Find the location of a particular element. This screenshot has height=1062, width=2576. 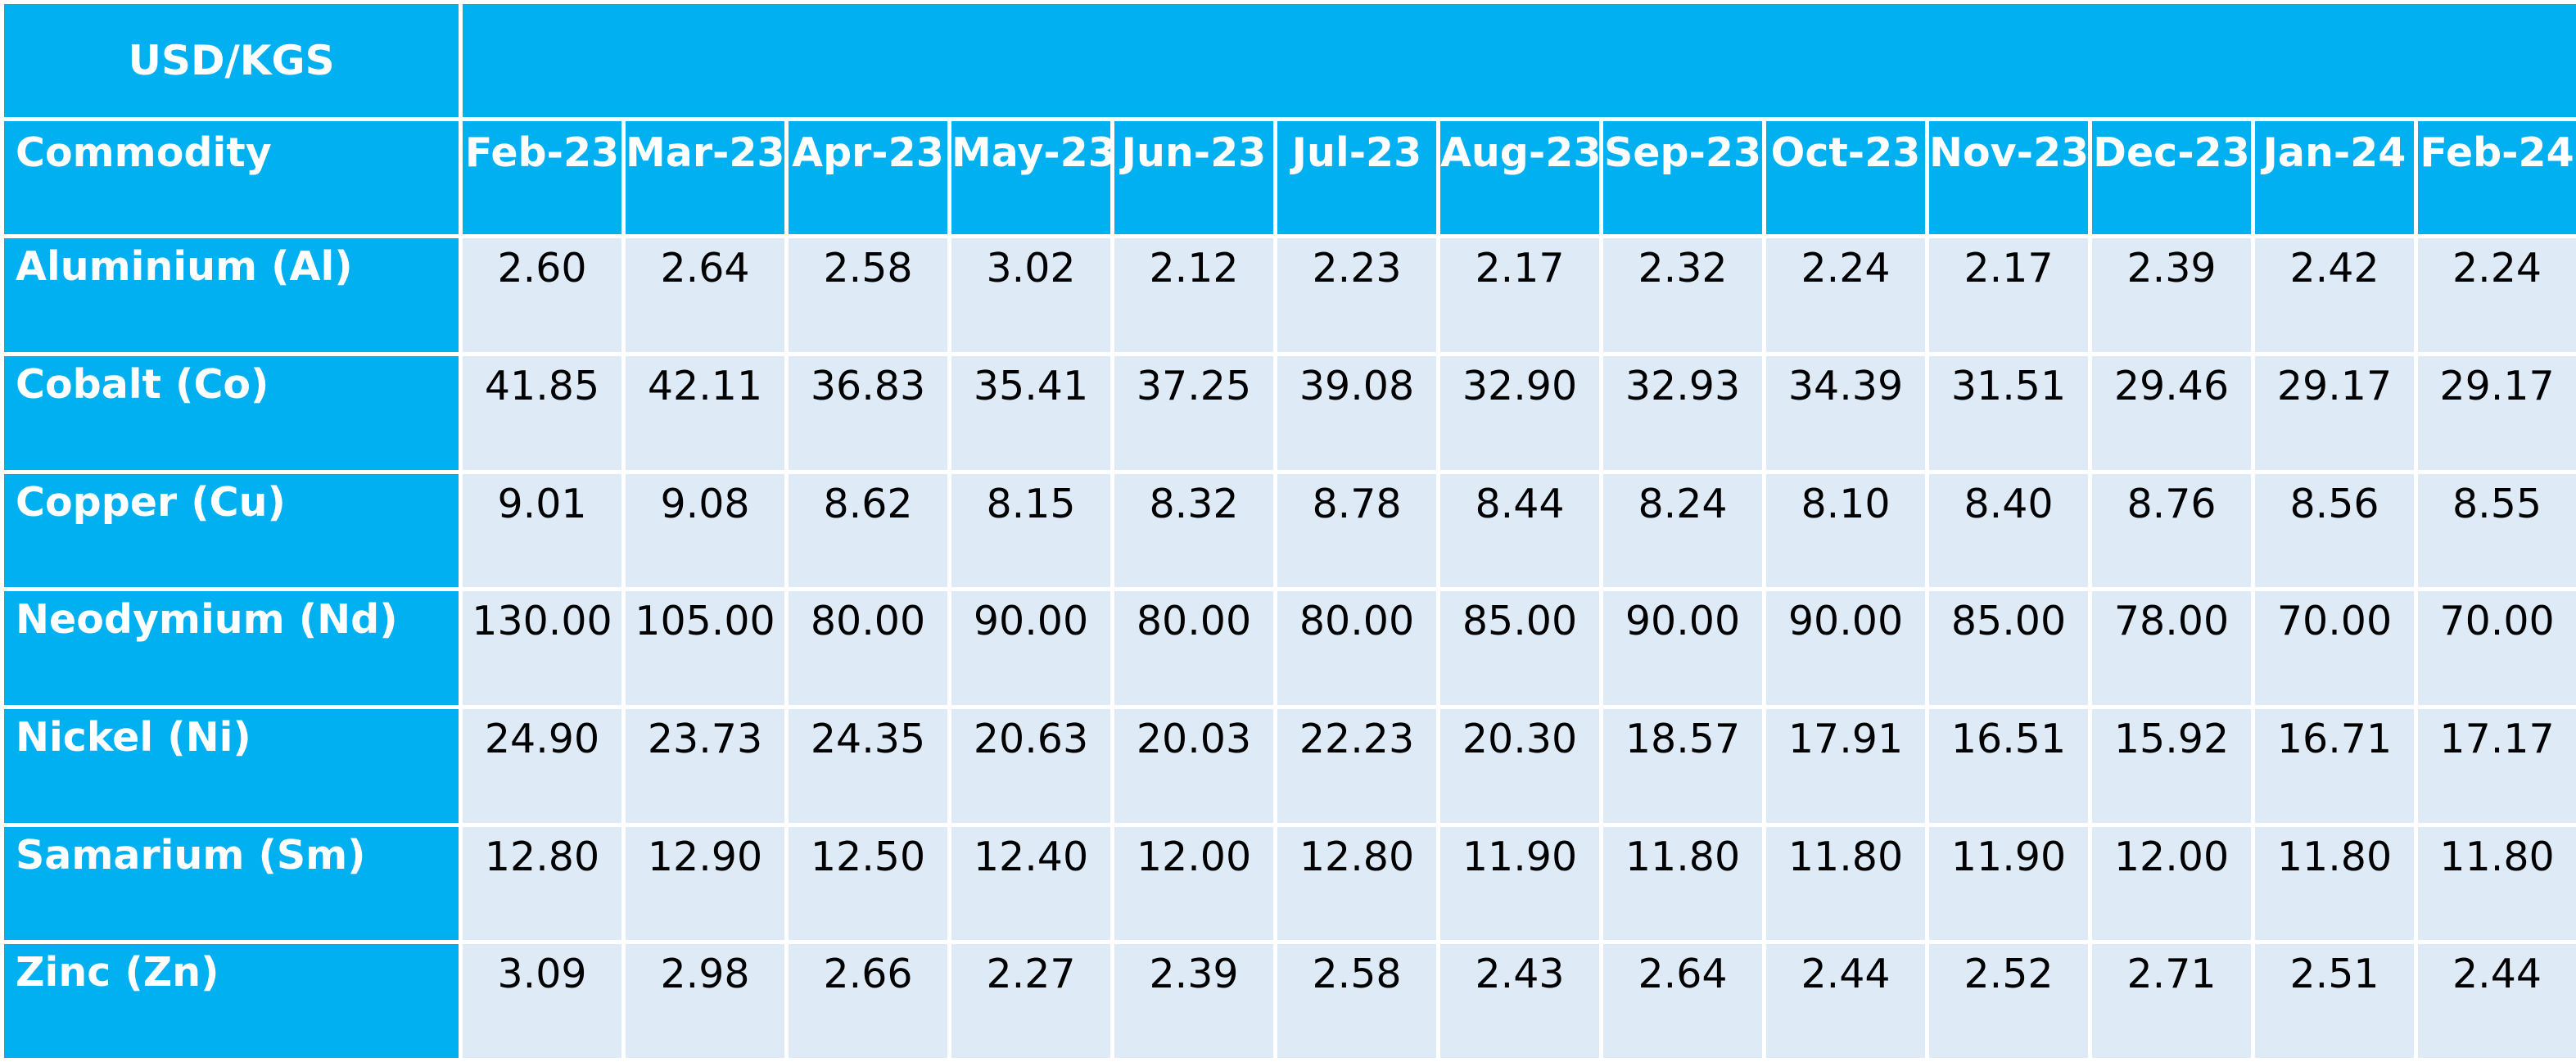

price-cell: 20.30 is located at coordinates (1519, 765).